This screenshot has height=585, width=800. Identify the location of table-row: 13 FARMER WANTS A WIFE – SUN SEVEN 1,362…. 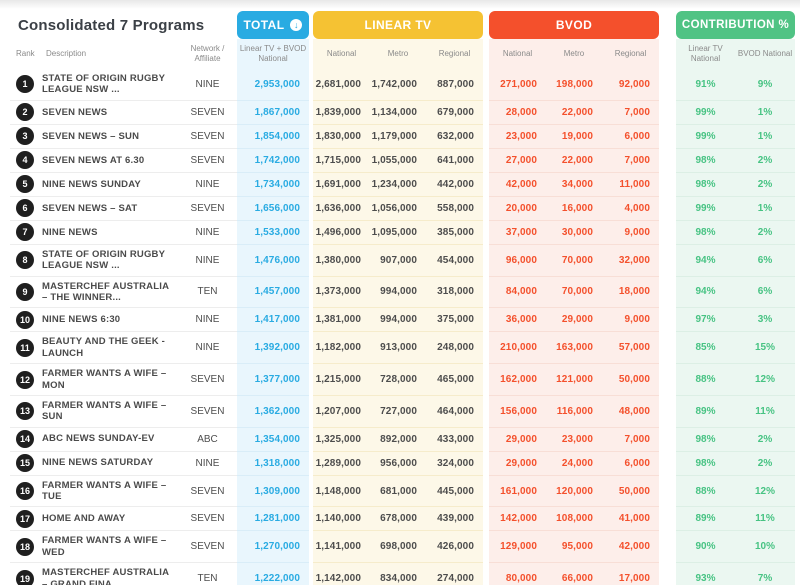
(400, 411).